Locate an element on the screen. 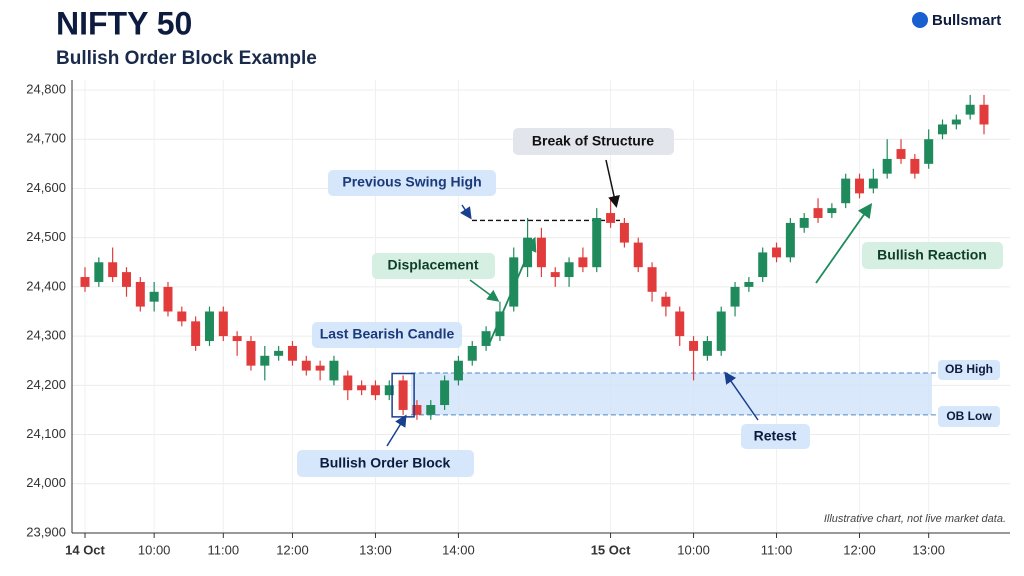 The image size is (1024, 576). annotation: Displacement is located at coordinates (432, 265).